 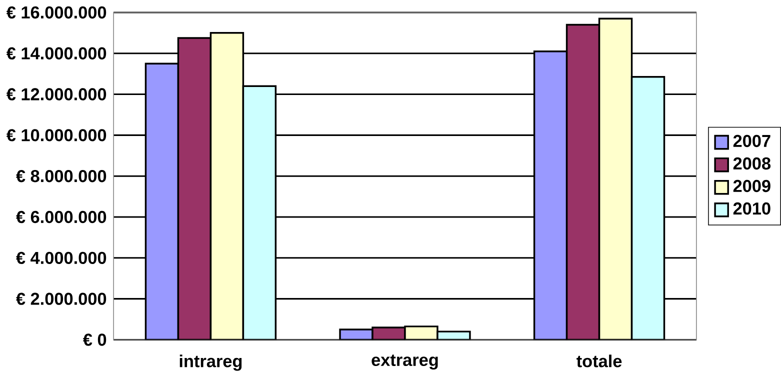 I want to click on x-tick-label: intrareg, so click(x=211, y=362).